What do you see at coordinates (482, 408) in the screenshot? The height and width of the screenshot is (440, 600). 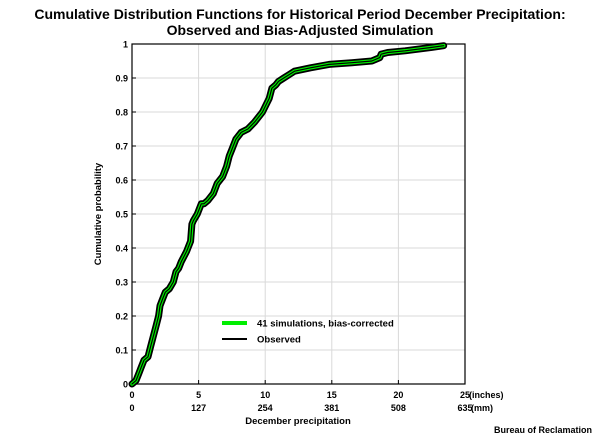 I see `x-unit-mm: (mm)` at bounding box center [482, 408].